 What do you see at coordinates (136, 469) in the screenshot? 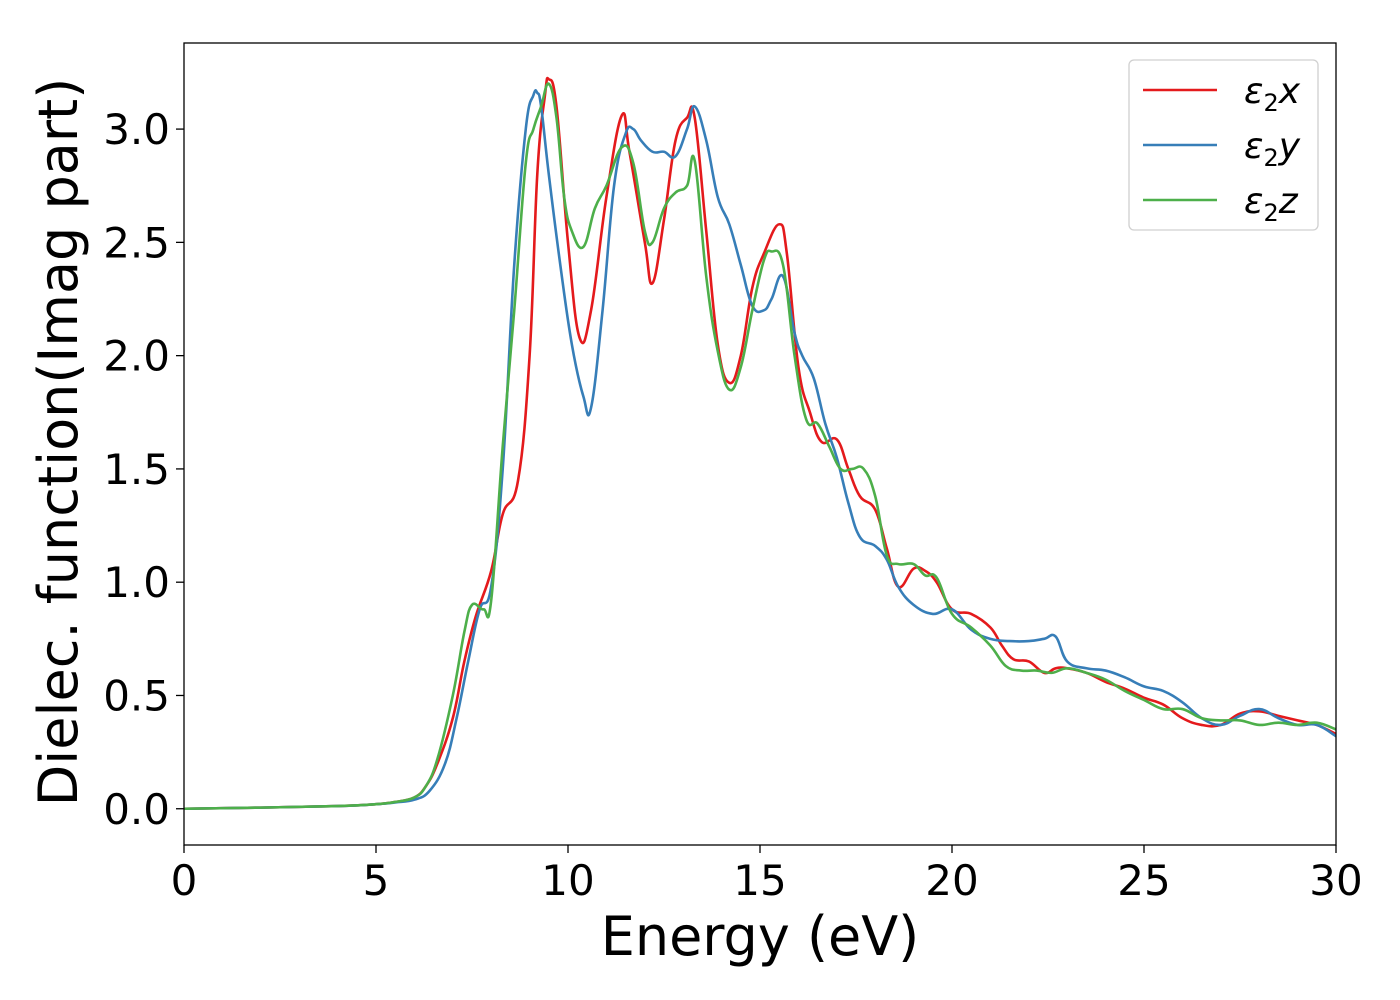
I see `y-tick-label: 1.5` at bounding box center [136, 469].